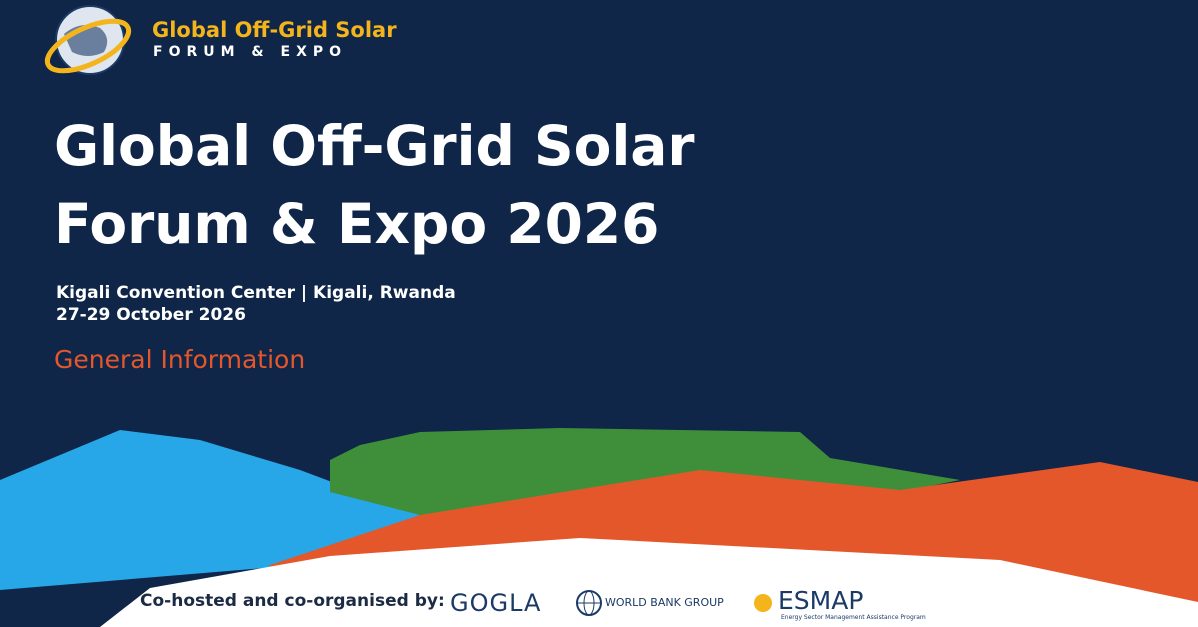 The width and height of the screenshot is (1198, 627). What do you see at coordinates (357, 224) in the screenshot?
I see `heading-line: Forum & Expo 2026` at bounding box center [357, 224].